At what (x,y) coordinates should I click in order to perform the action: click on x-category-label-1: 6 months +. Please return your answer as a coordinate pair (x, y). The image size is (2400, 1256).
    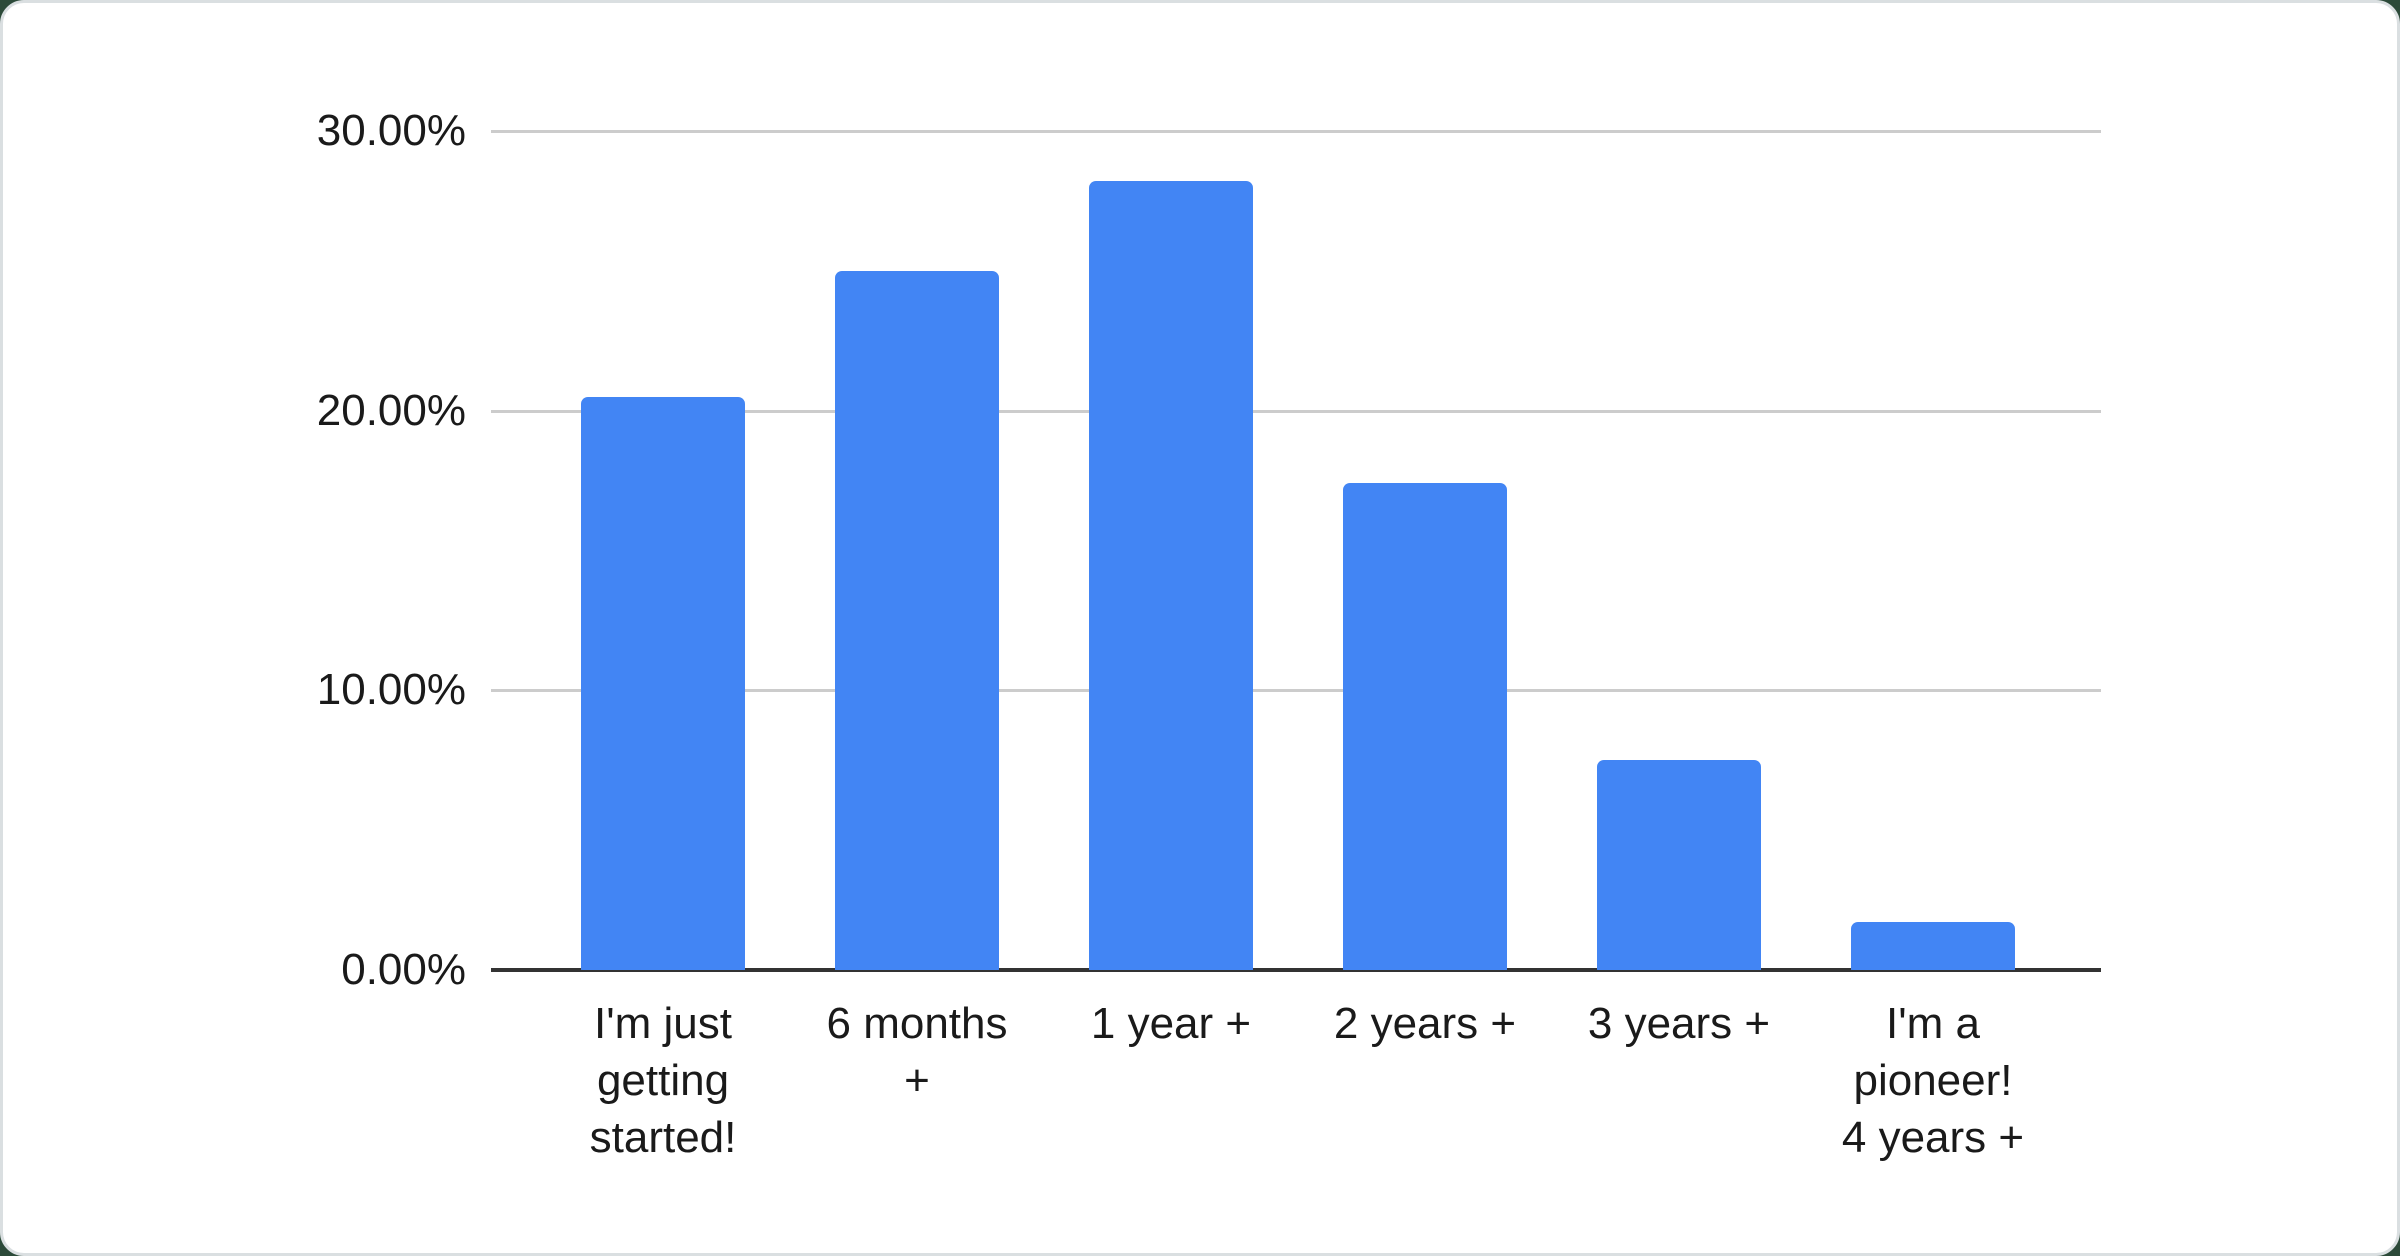
    Looking at the image, I should click on (917, 1052).